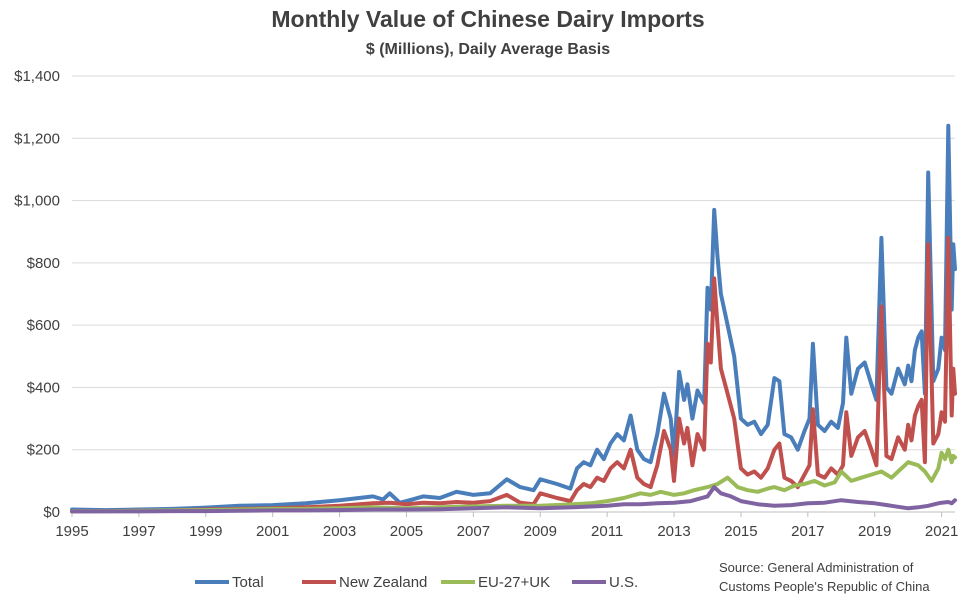 The image size is (976, 601). Describe the element at coordinates (607, 531) in the screenshot. I see `x-tick-label: 2011` at that location.